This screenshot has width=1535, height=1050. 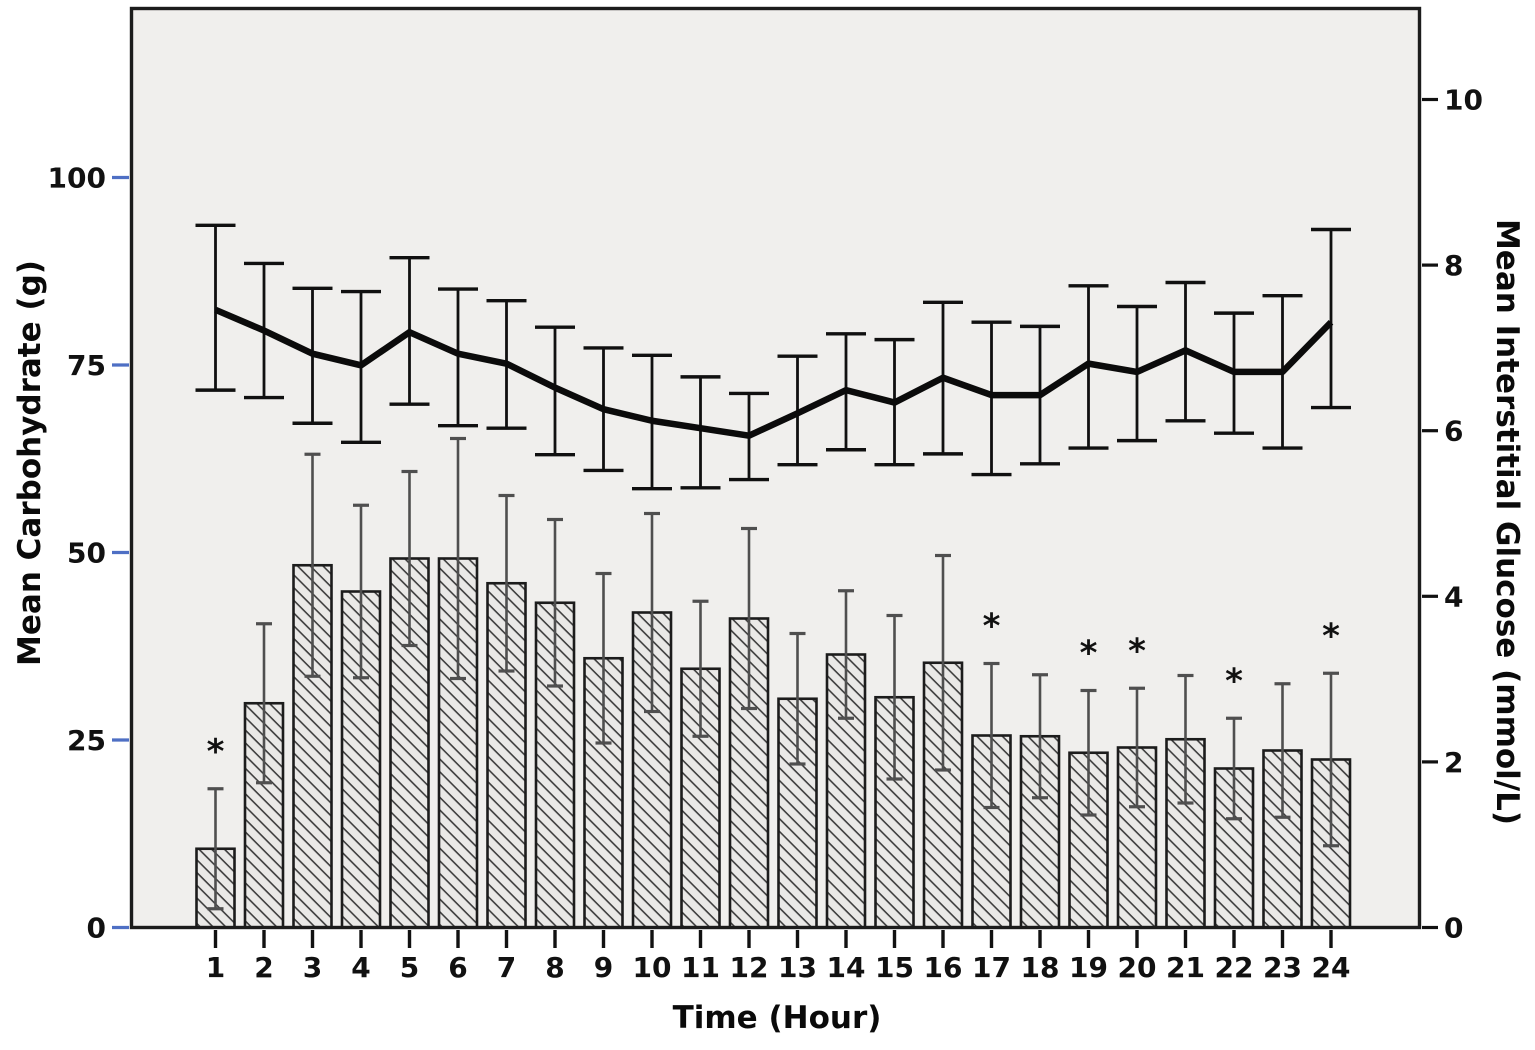 I want to click on left-axis-tick-label: 25, so click(x=86, y=740).